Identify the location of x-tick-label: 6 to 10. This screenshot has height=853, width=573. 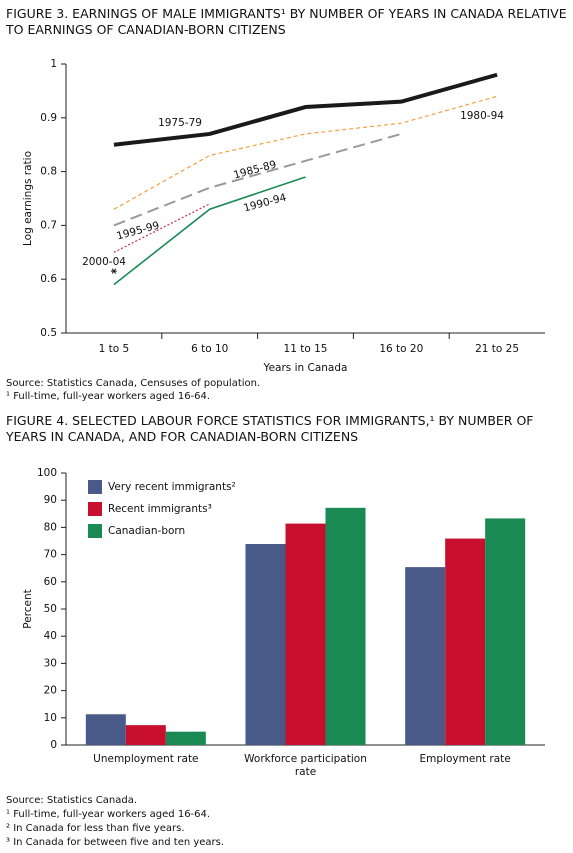
(209, 349).